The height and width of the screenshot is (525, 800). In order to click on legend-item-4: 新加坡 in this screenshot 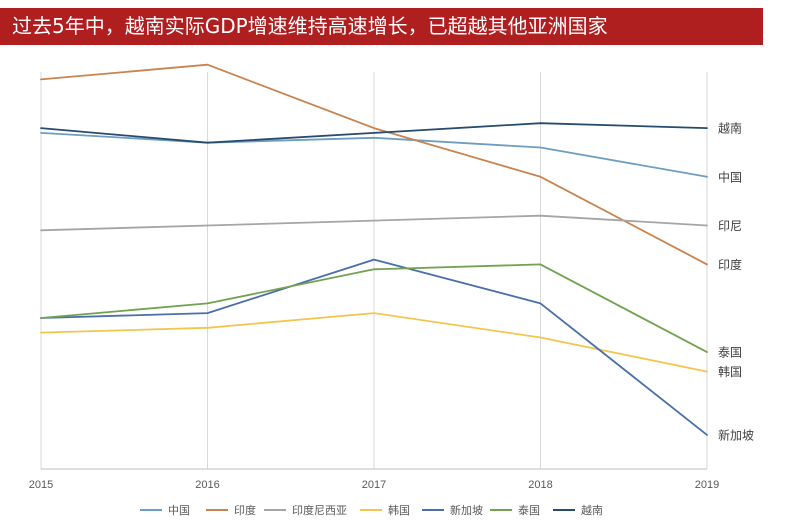, I will do `click(452, 510)`.